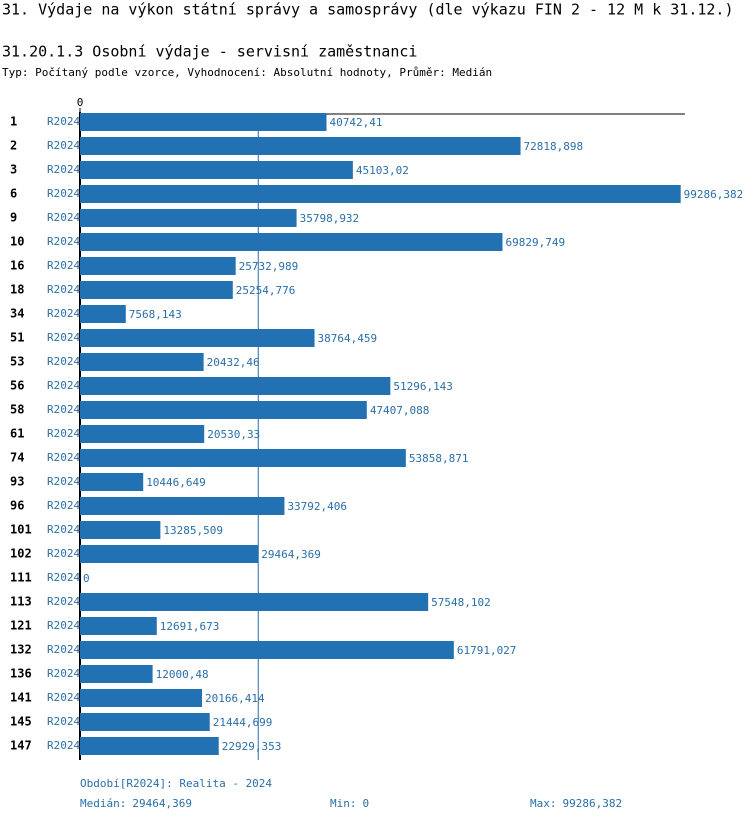 The height and width of the screenshot is (822, 750). Describe the element at coordinates (266, 290) in the screenshot. I see `value-label: 25254,776` at that location.